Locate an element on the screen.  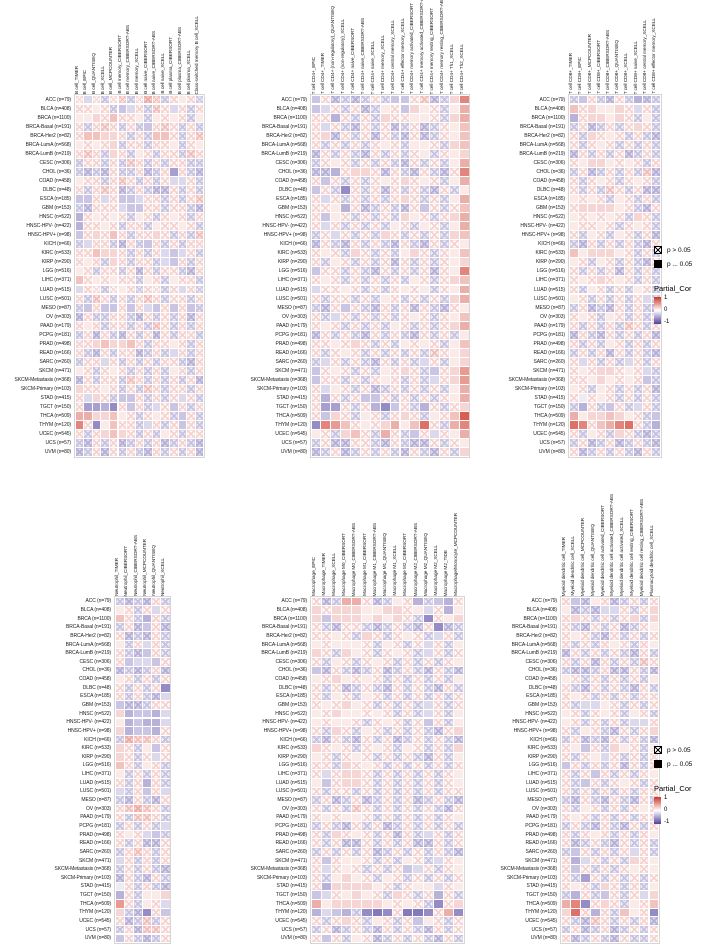
row-label: BRCA-Basal (n=191) is located at coordinates (88, 627).